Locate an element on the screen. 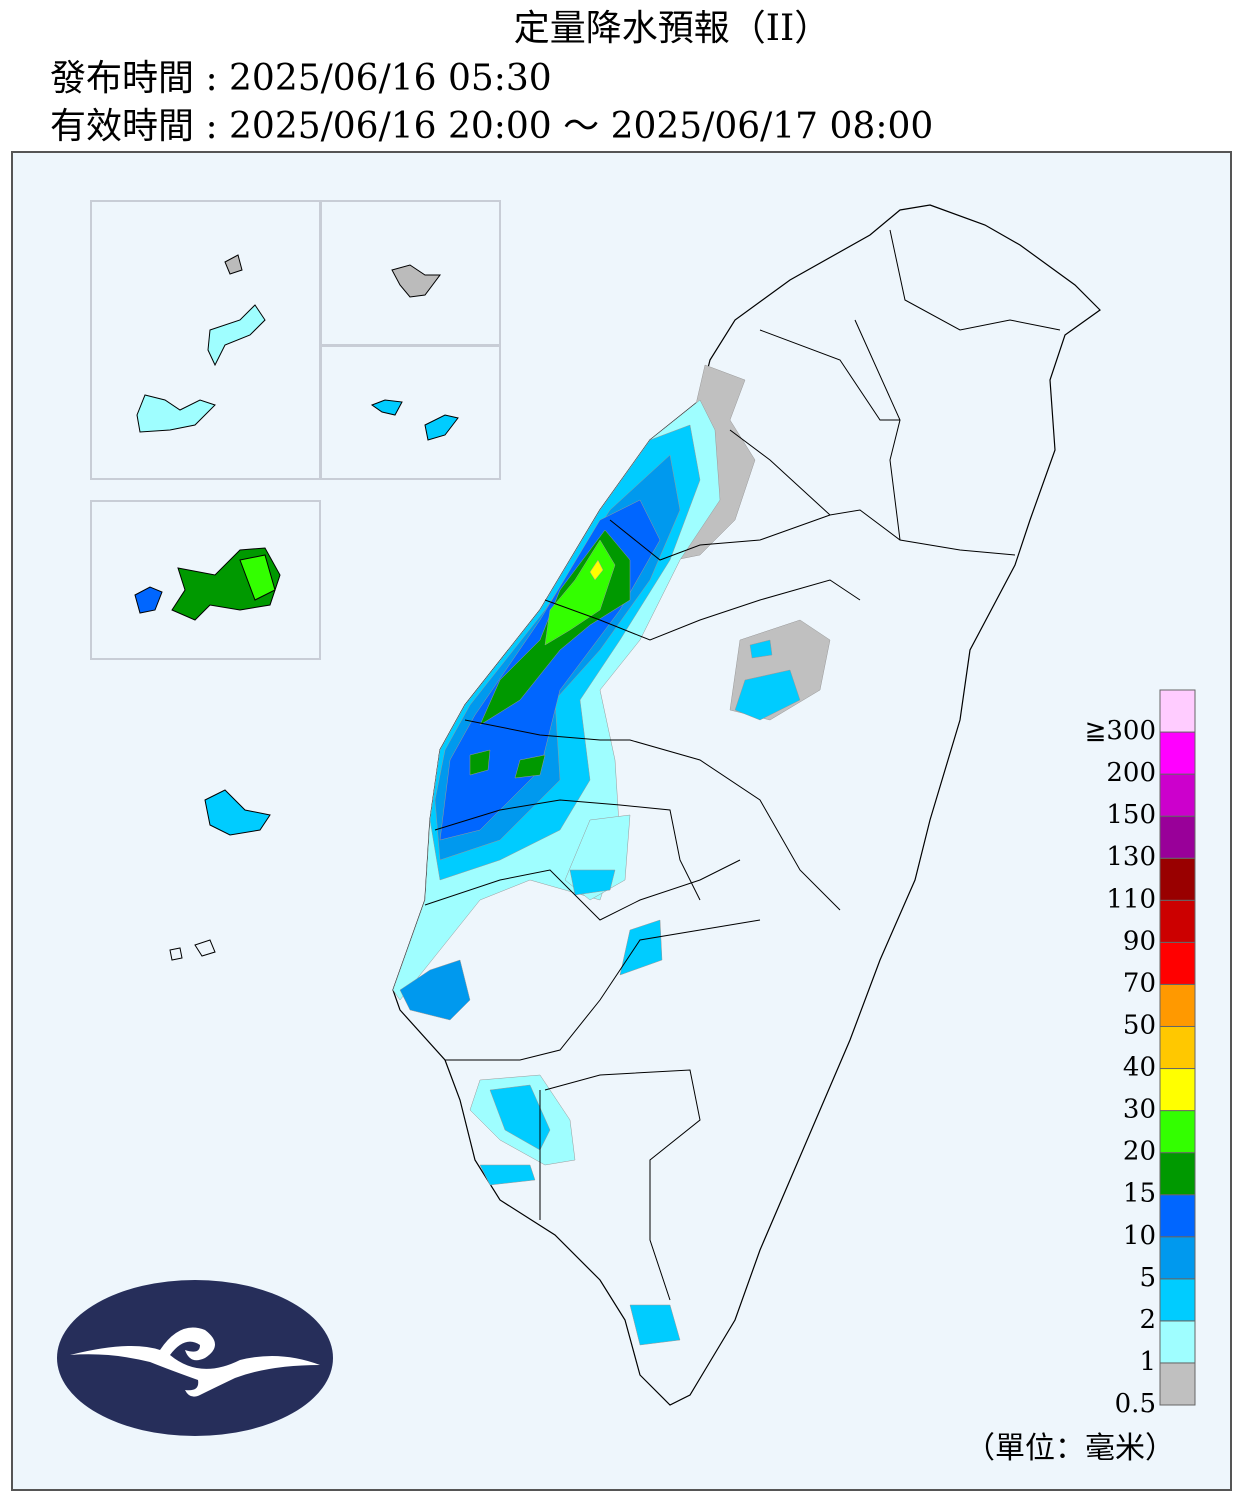 Image resolution: width=1245 pixels, height=1500 pixels. legend-label: 30 is located at coordinates (1139, 1110).